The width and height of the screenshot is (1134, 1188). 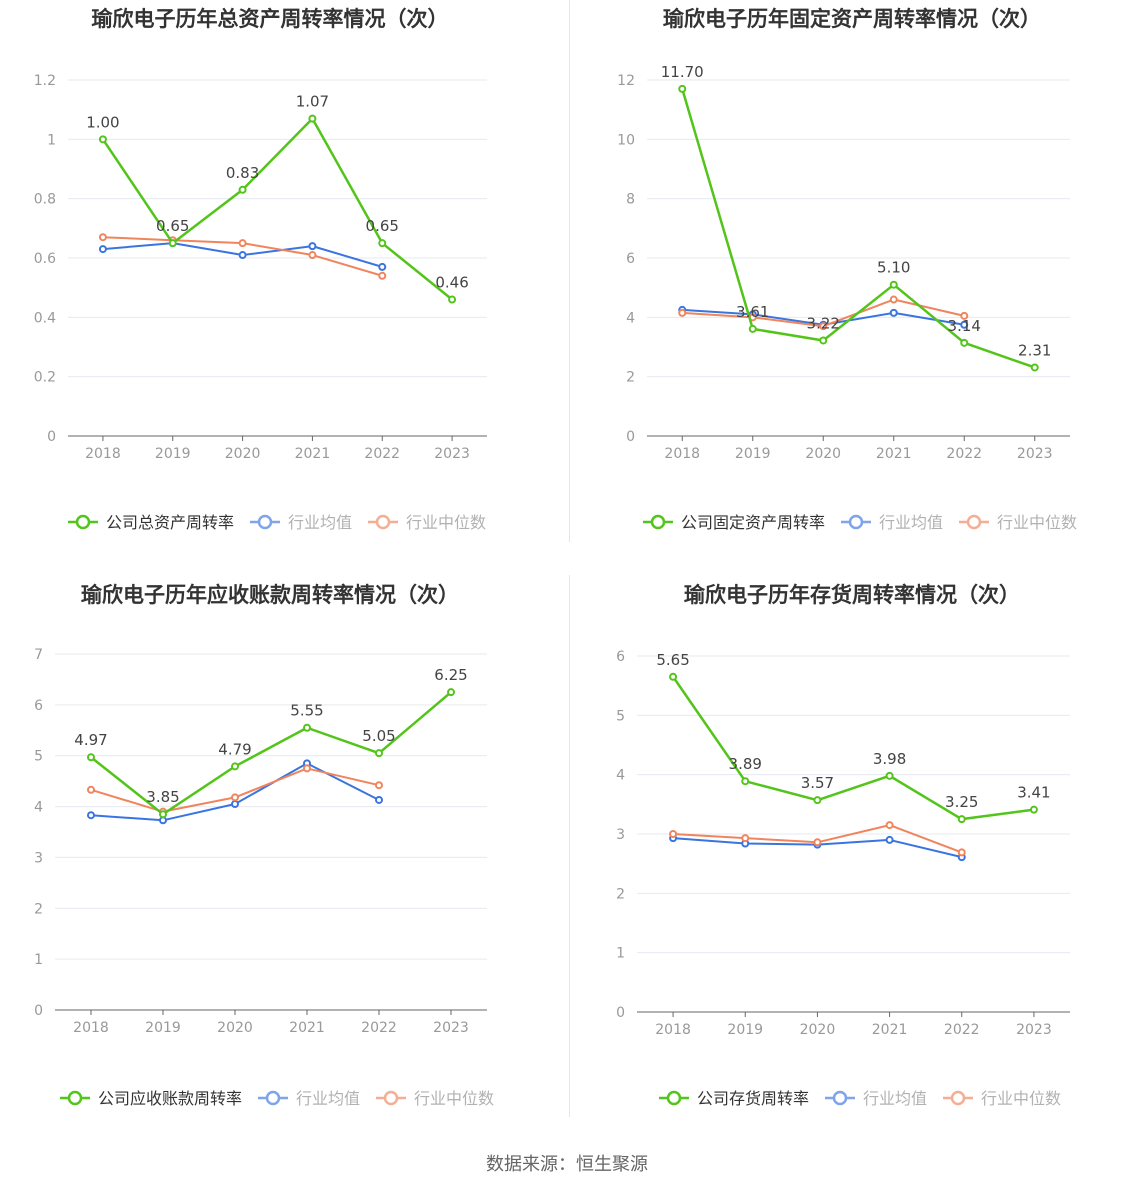 I want to click on y-tick-label: 1, so click(x=620, y=954).